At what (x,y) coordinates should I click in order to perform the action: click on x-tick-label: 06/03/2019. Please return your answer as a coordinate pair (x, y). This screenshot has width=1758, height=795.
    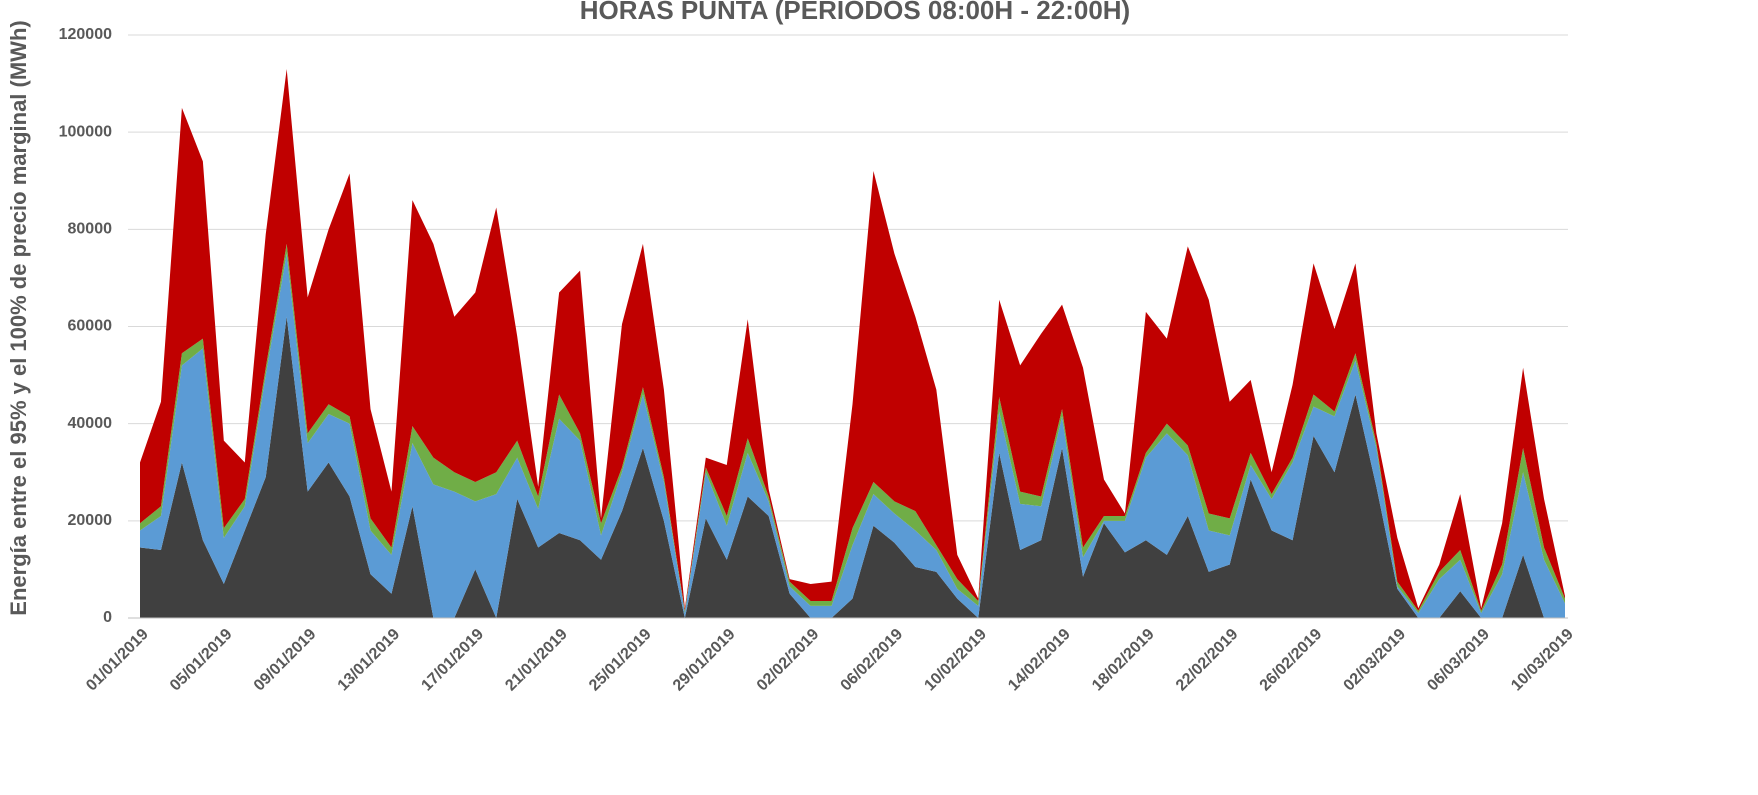
    Looking at the image, I should click on (1458, 660).